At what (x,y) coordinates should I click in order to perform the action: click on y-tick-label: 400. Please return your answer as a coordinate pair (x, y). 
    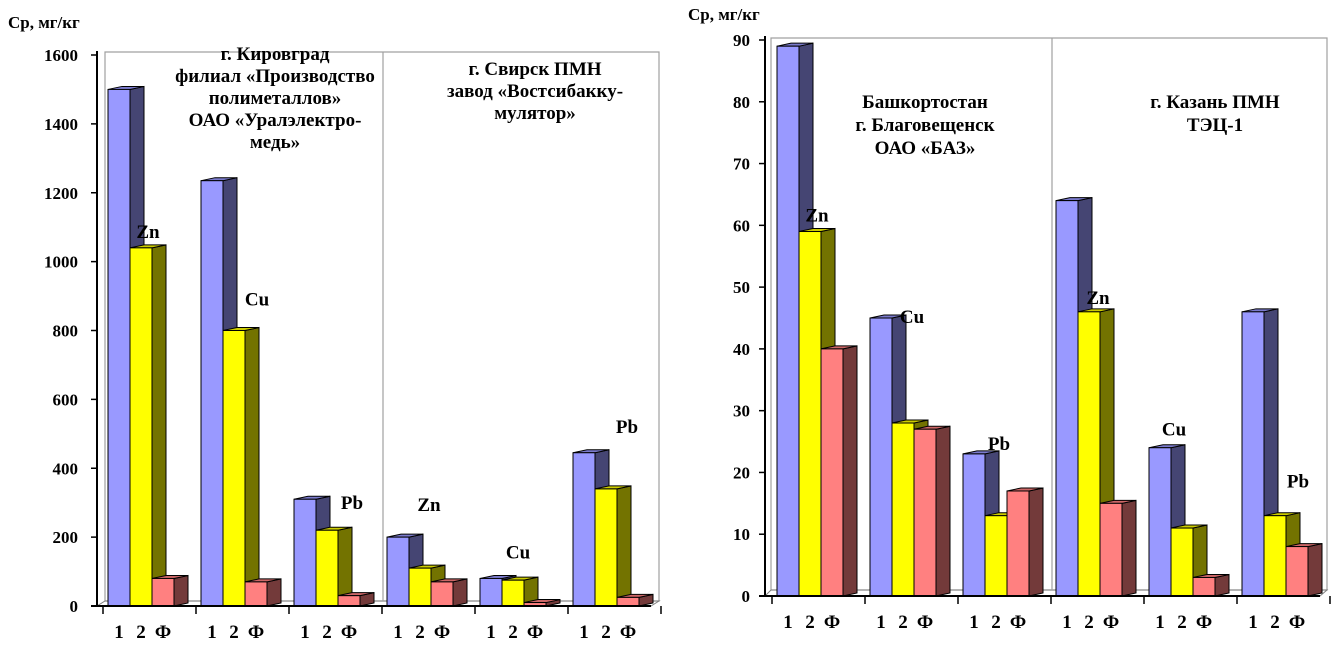
    Looking at the image, I should click on (66, 468).